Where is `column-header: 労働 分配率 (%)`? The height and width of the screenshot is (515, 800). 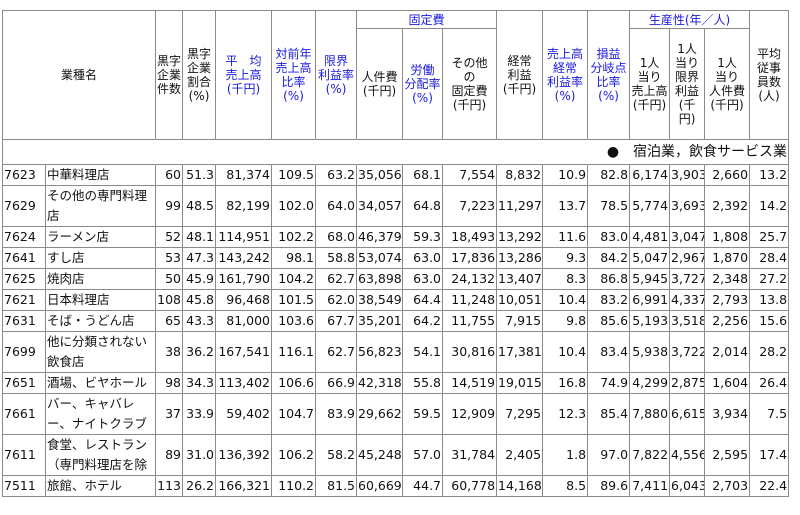
column-header: 労働 分配率 (%) is located at coordinates (423, 84).